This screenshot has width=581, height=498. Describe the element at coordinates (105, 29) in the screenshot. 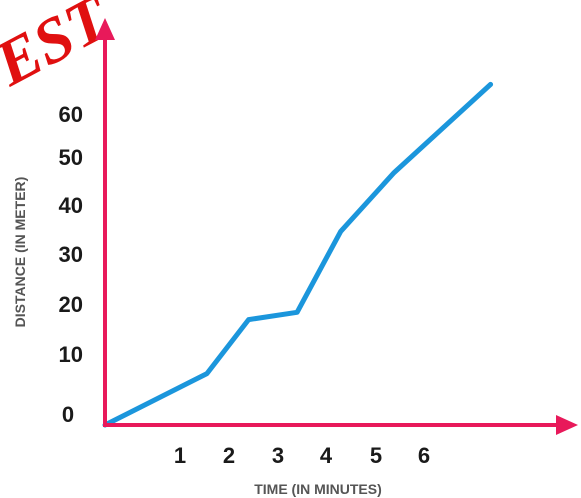

I see `y-axis-arrowhead` at that location.